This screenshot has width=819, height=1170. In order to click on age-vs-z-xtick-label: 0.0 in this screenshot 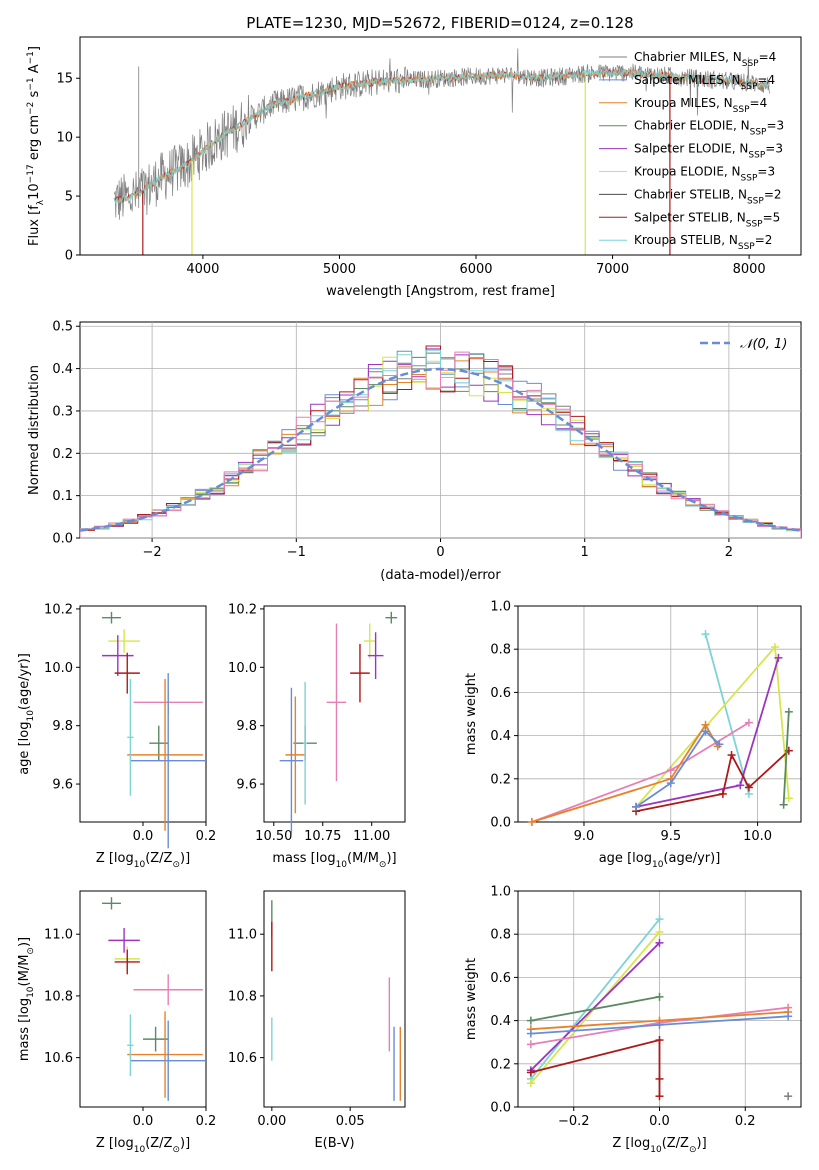, I will do `click(143, 836)`.